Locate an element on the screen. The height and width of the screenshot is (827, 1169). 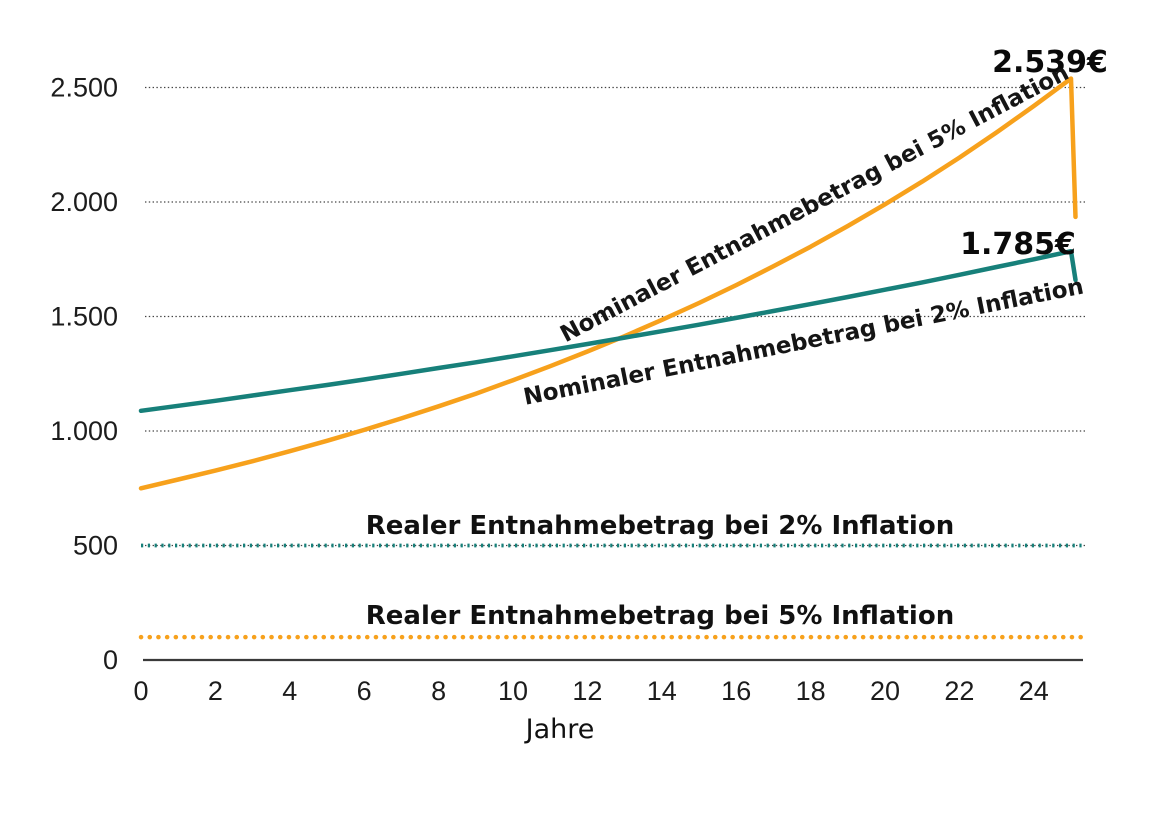
x-tick-label: 24 is located at coordinates (1034, 691).